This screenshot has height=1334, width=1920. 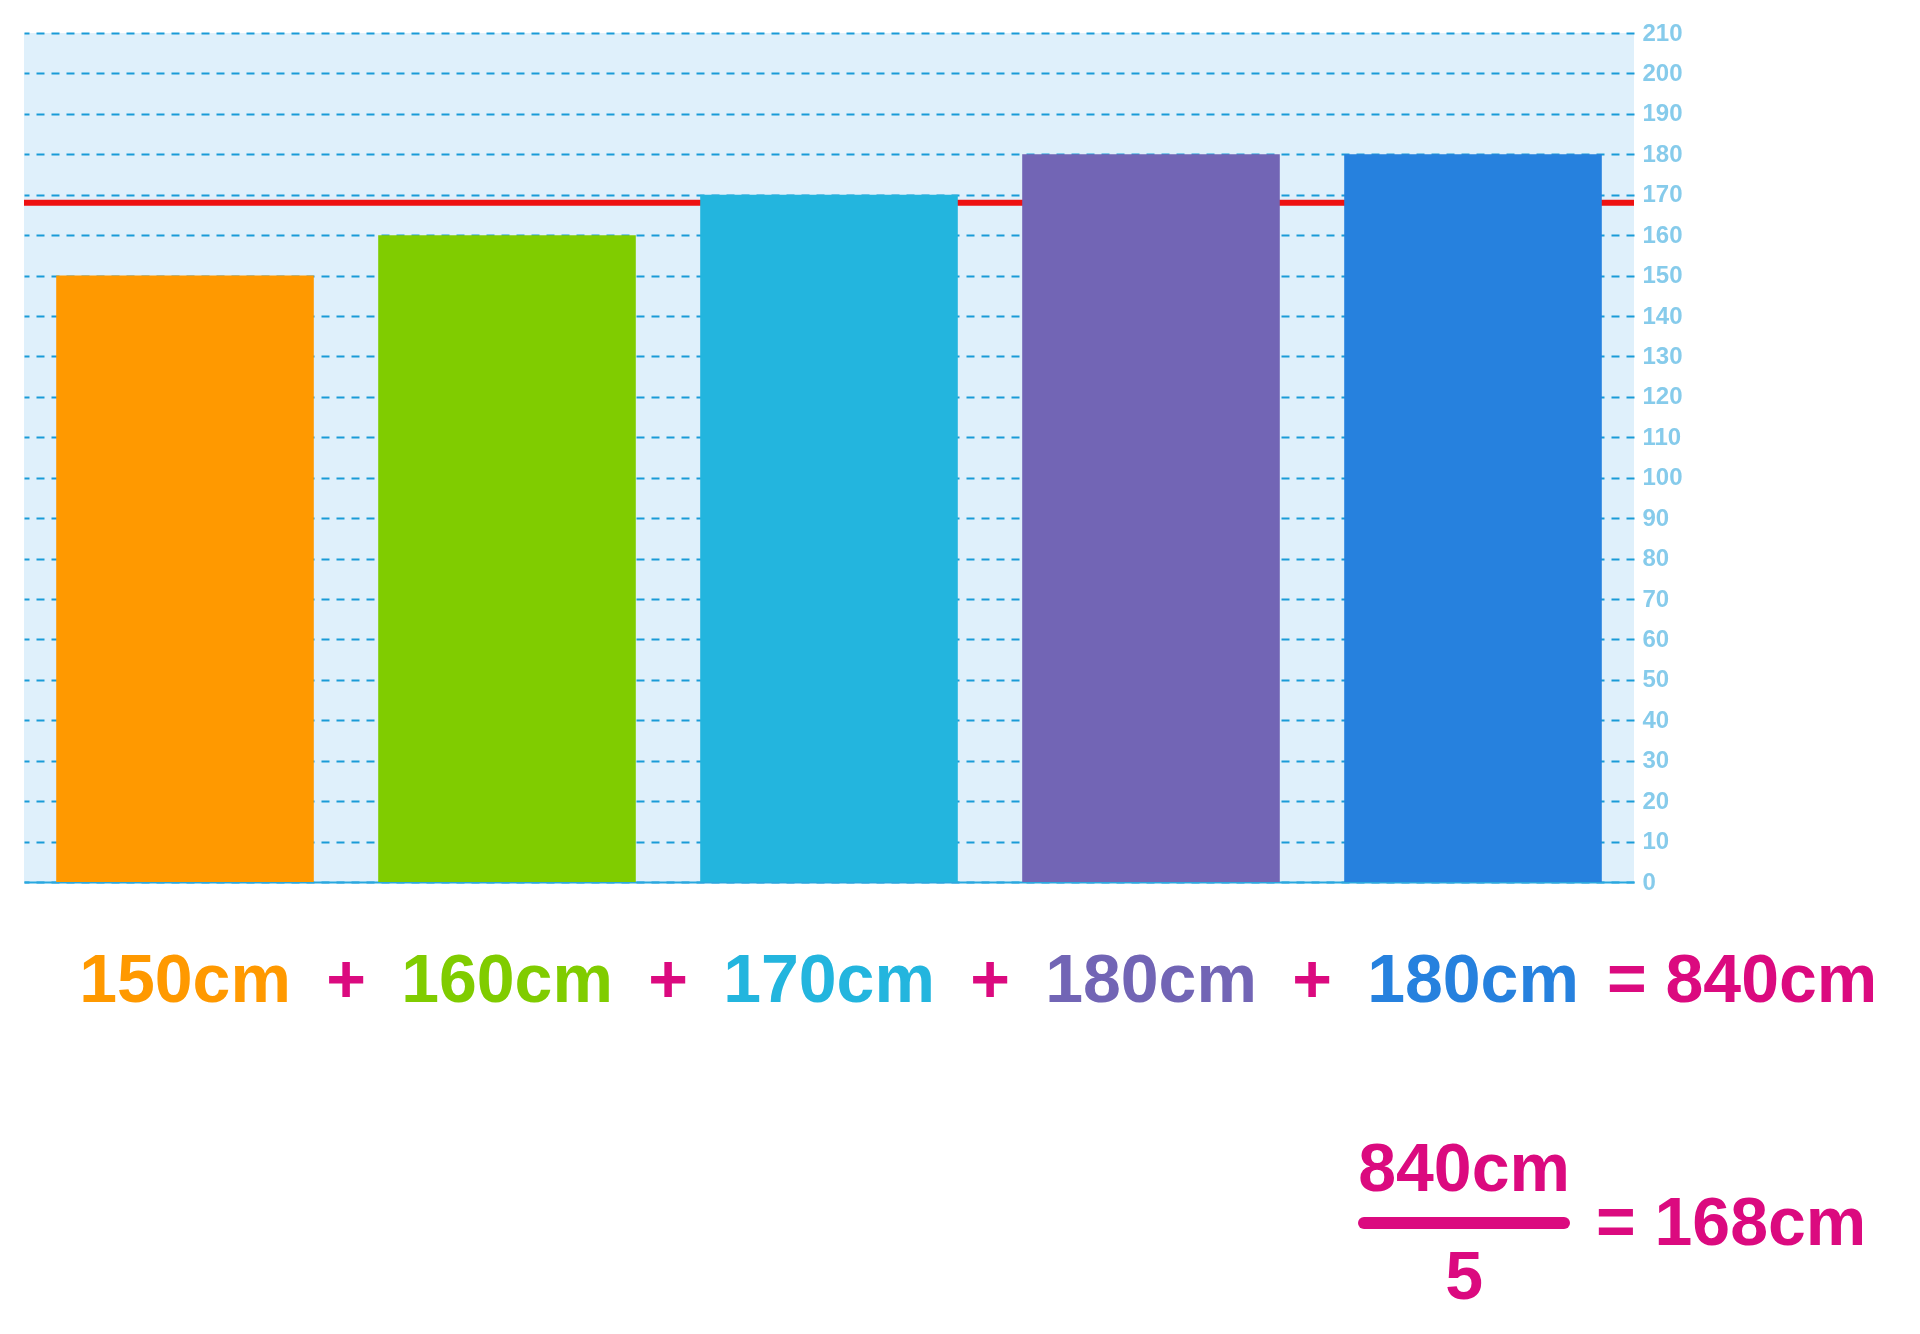 What do you see at coordinates (1656, 760) in the screenshot?
I see `y-tick-label: 30` at bounding box center [1656, 760].